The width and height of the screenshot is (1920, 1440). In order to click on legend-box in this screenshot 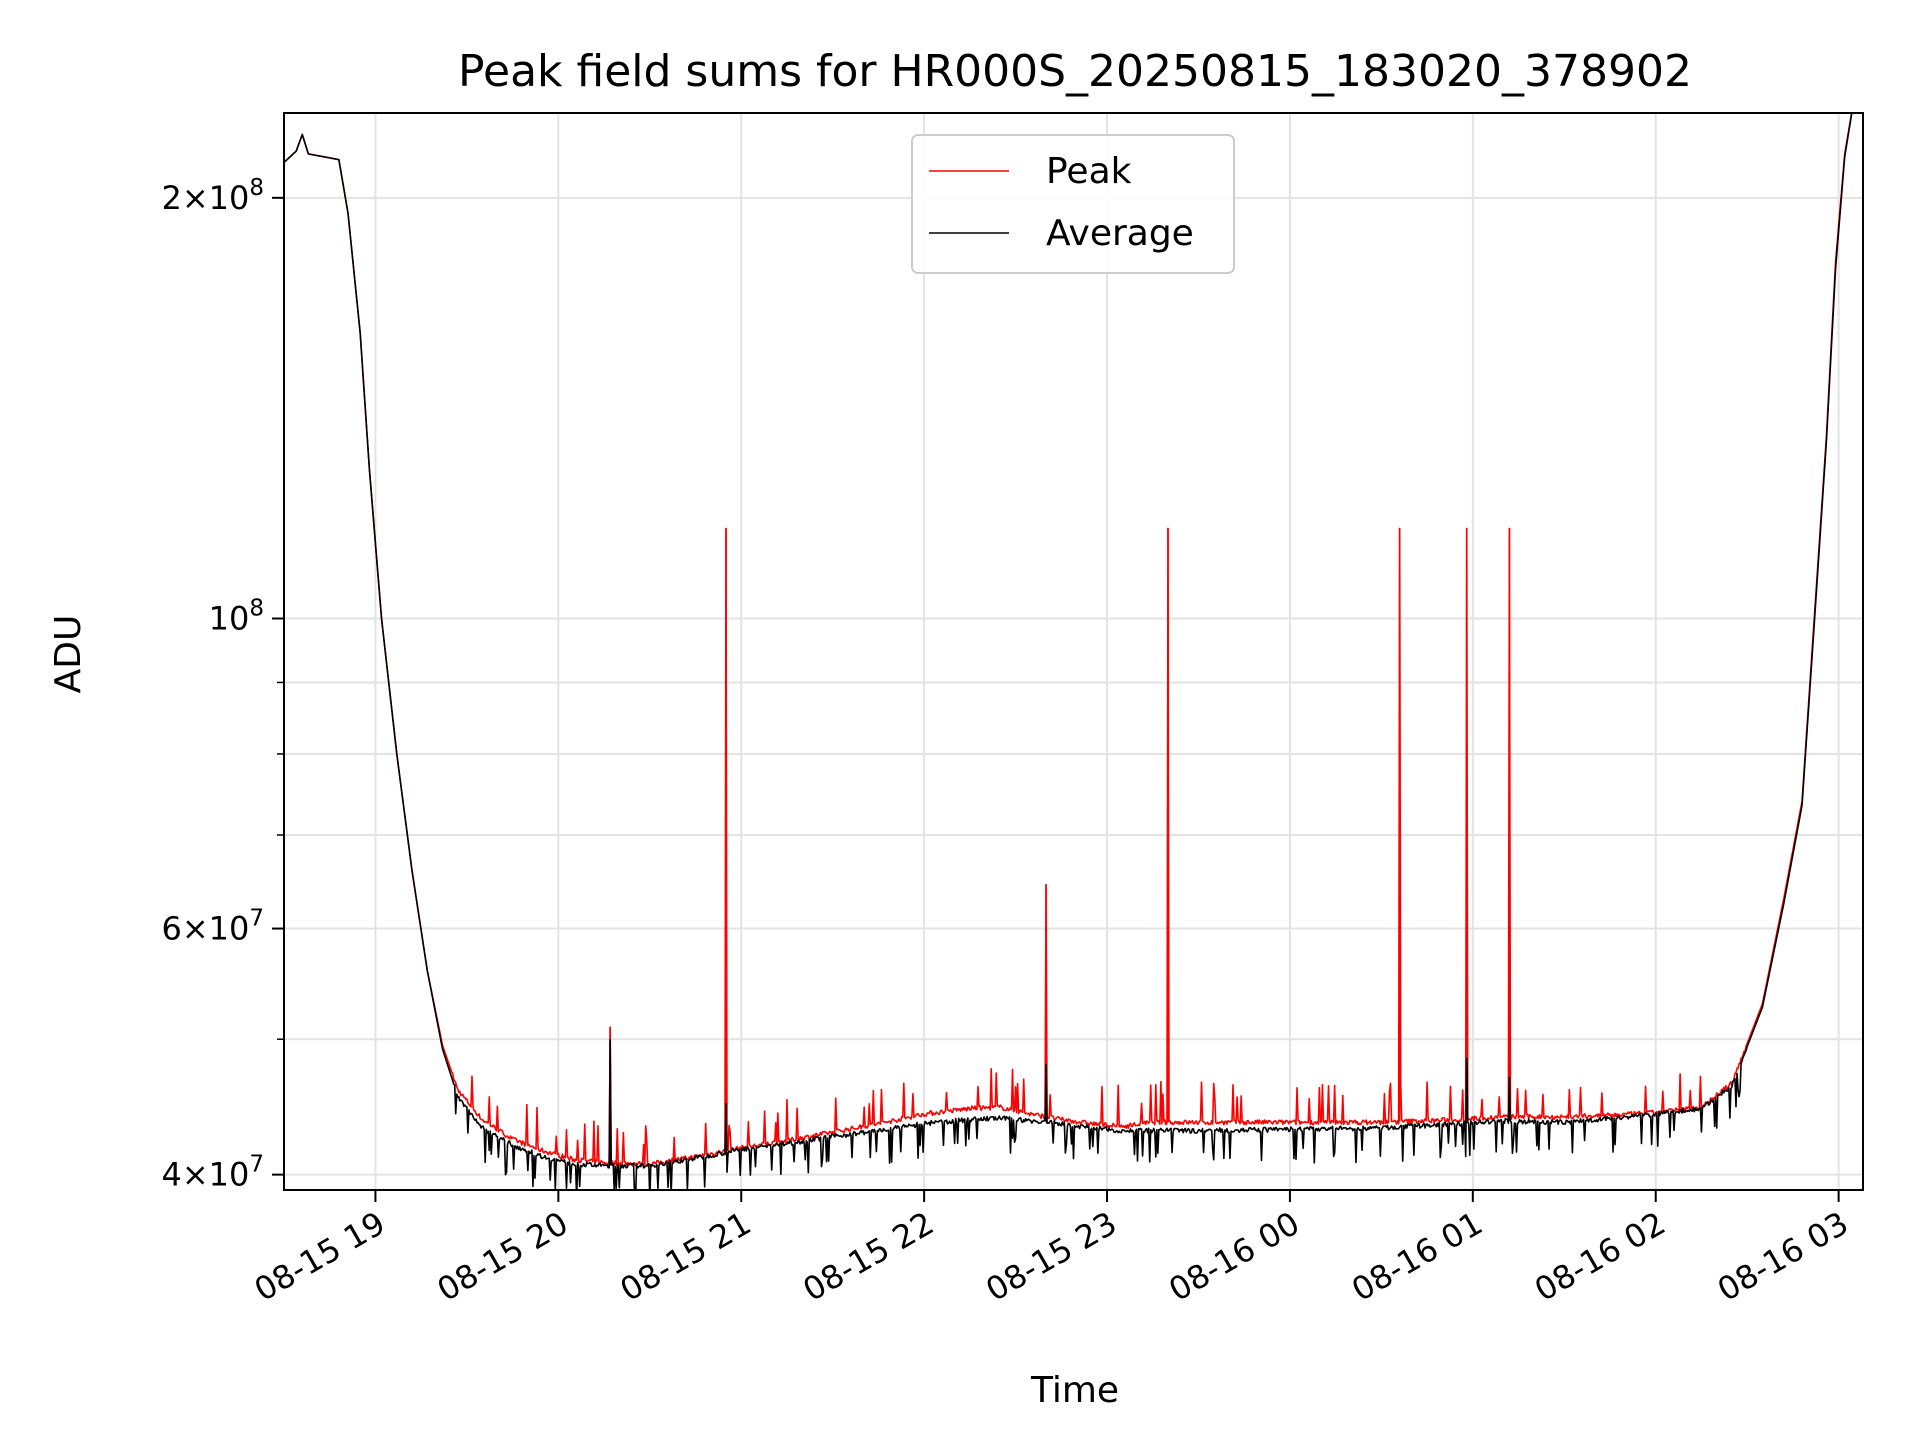, I will do `click(1073, 204)`.